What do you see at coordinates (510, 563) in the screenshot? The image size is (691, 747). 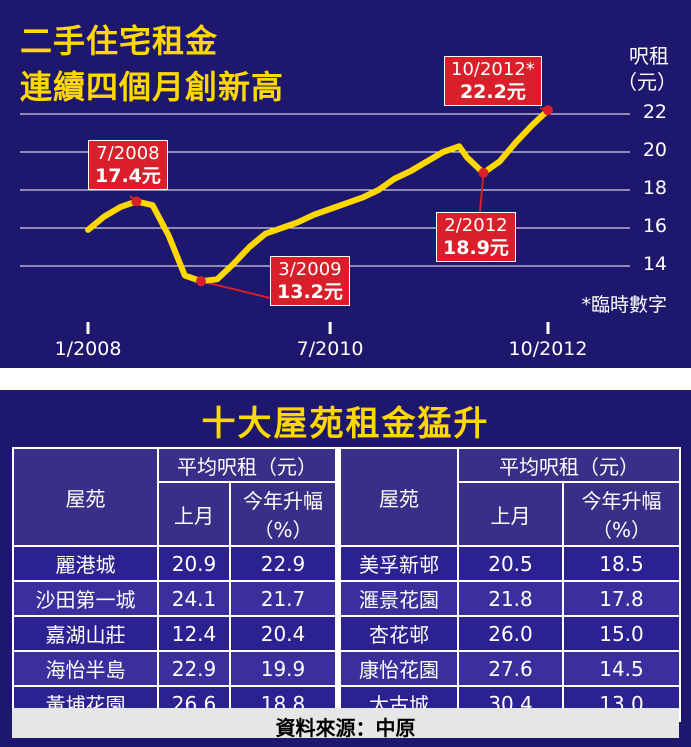 I see `rent-value: 20.5` at bounding box center [510, 563].